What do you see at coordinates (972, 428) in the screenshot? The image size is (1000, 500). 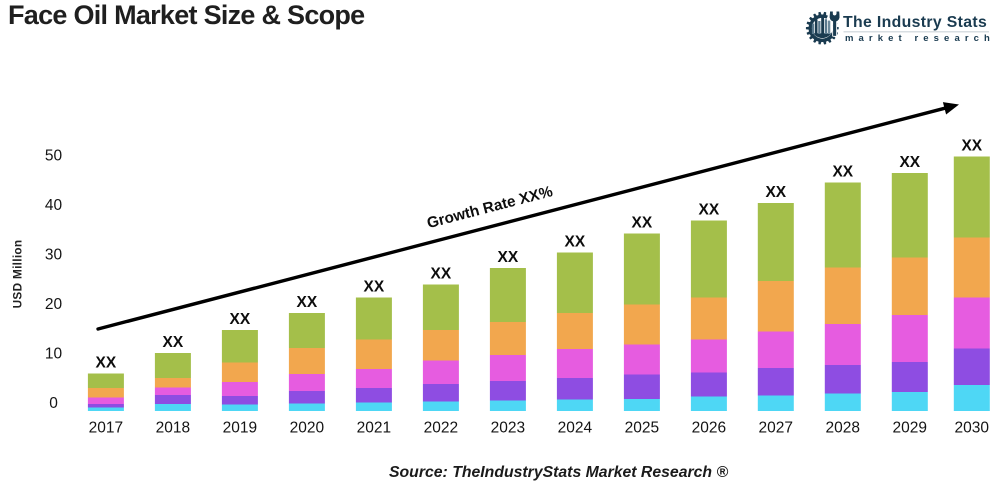 I see `svg-text: 2030` at bounding box center [972, 428].